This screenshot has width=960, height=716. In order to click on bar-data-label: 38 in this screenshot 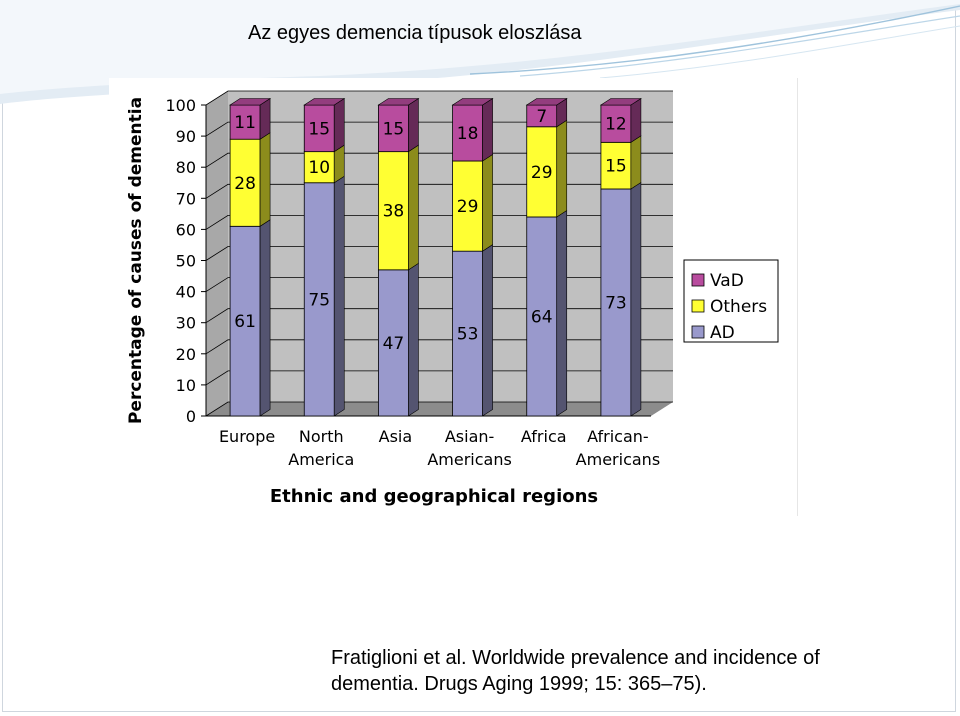, I will do `click(394, 212)`.